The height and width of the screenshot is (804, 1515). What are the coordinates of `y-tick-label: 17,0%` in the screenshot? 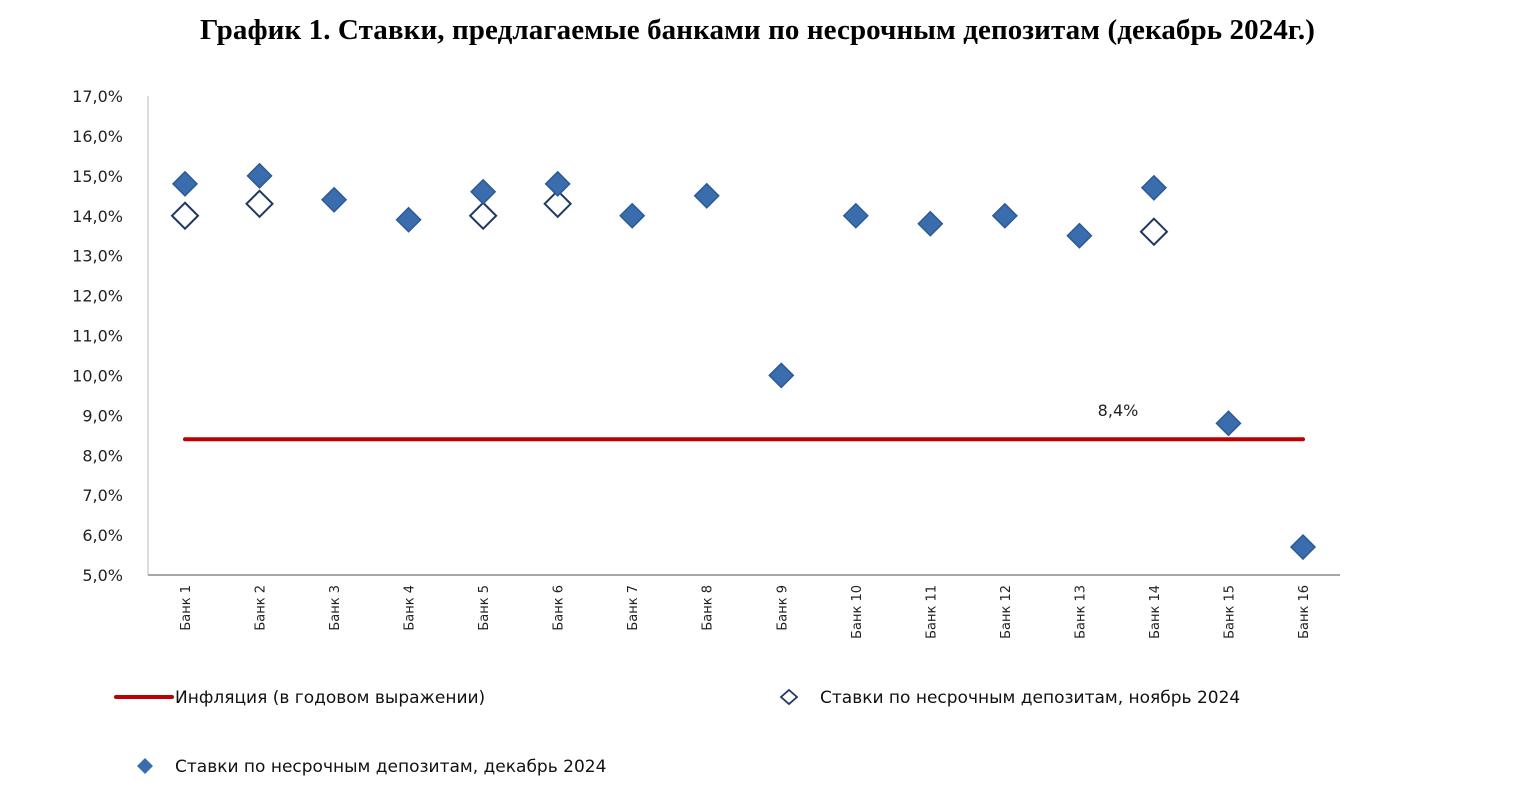 It's located at (97, 96).